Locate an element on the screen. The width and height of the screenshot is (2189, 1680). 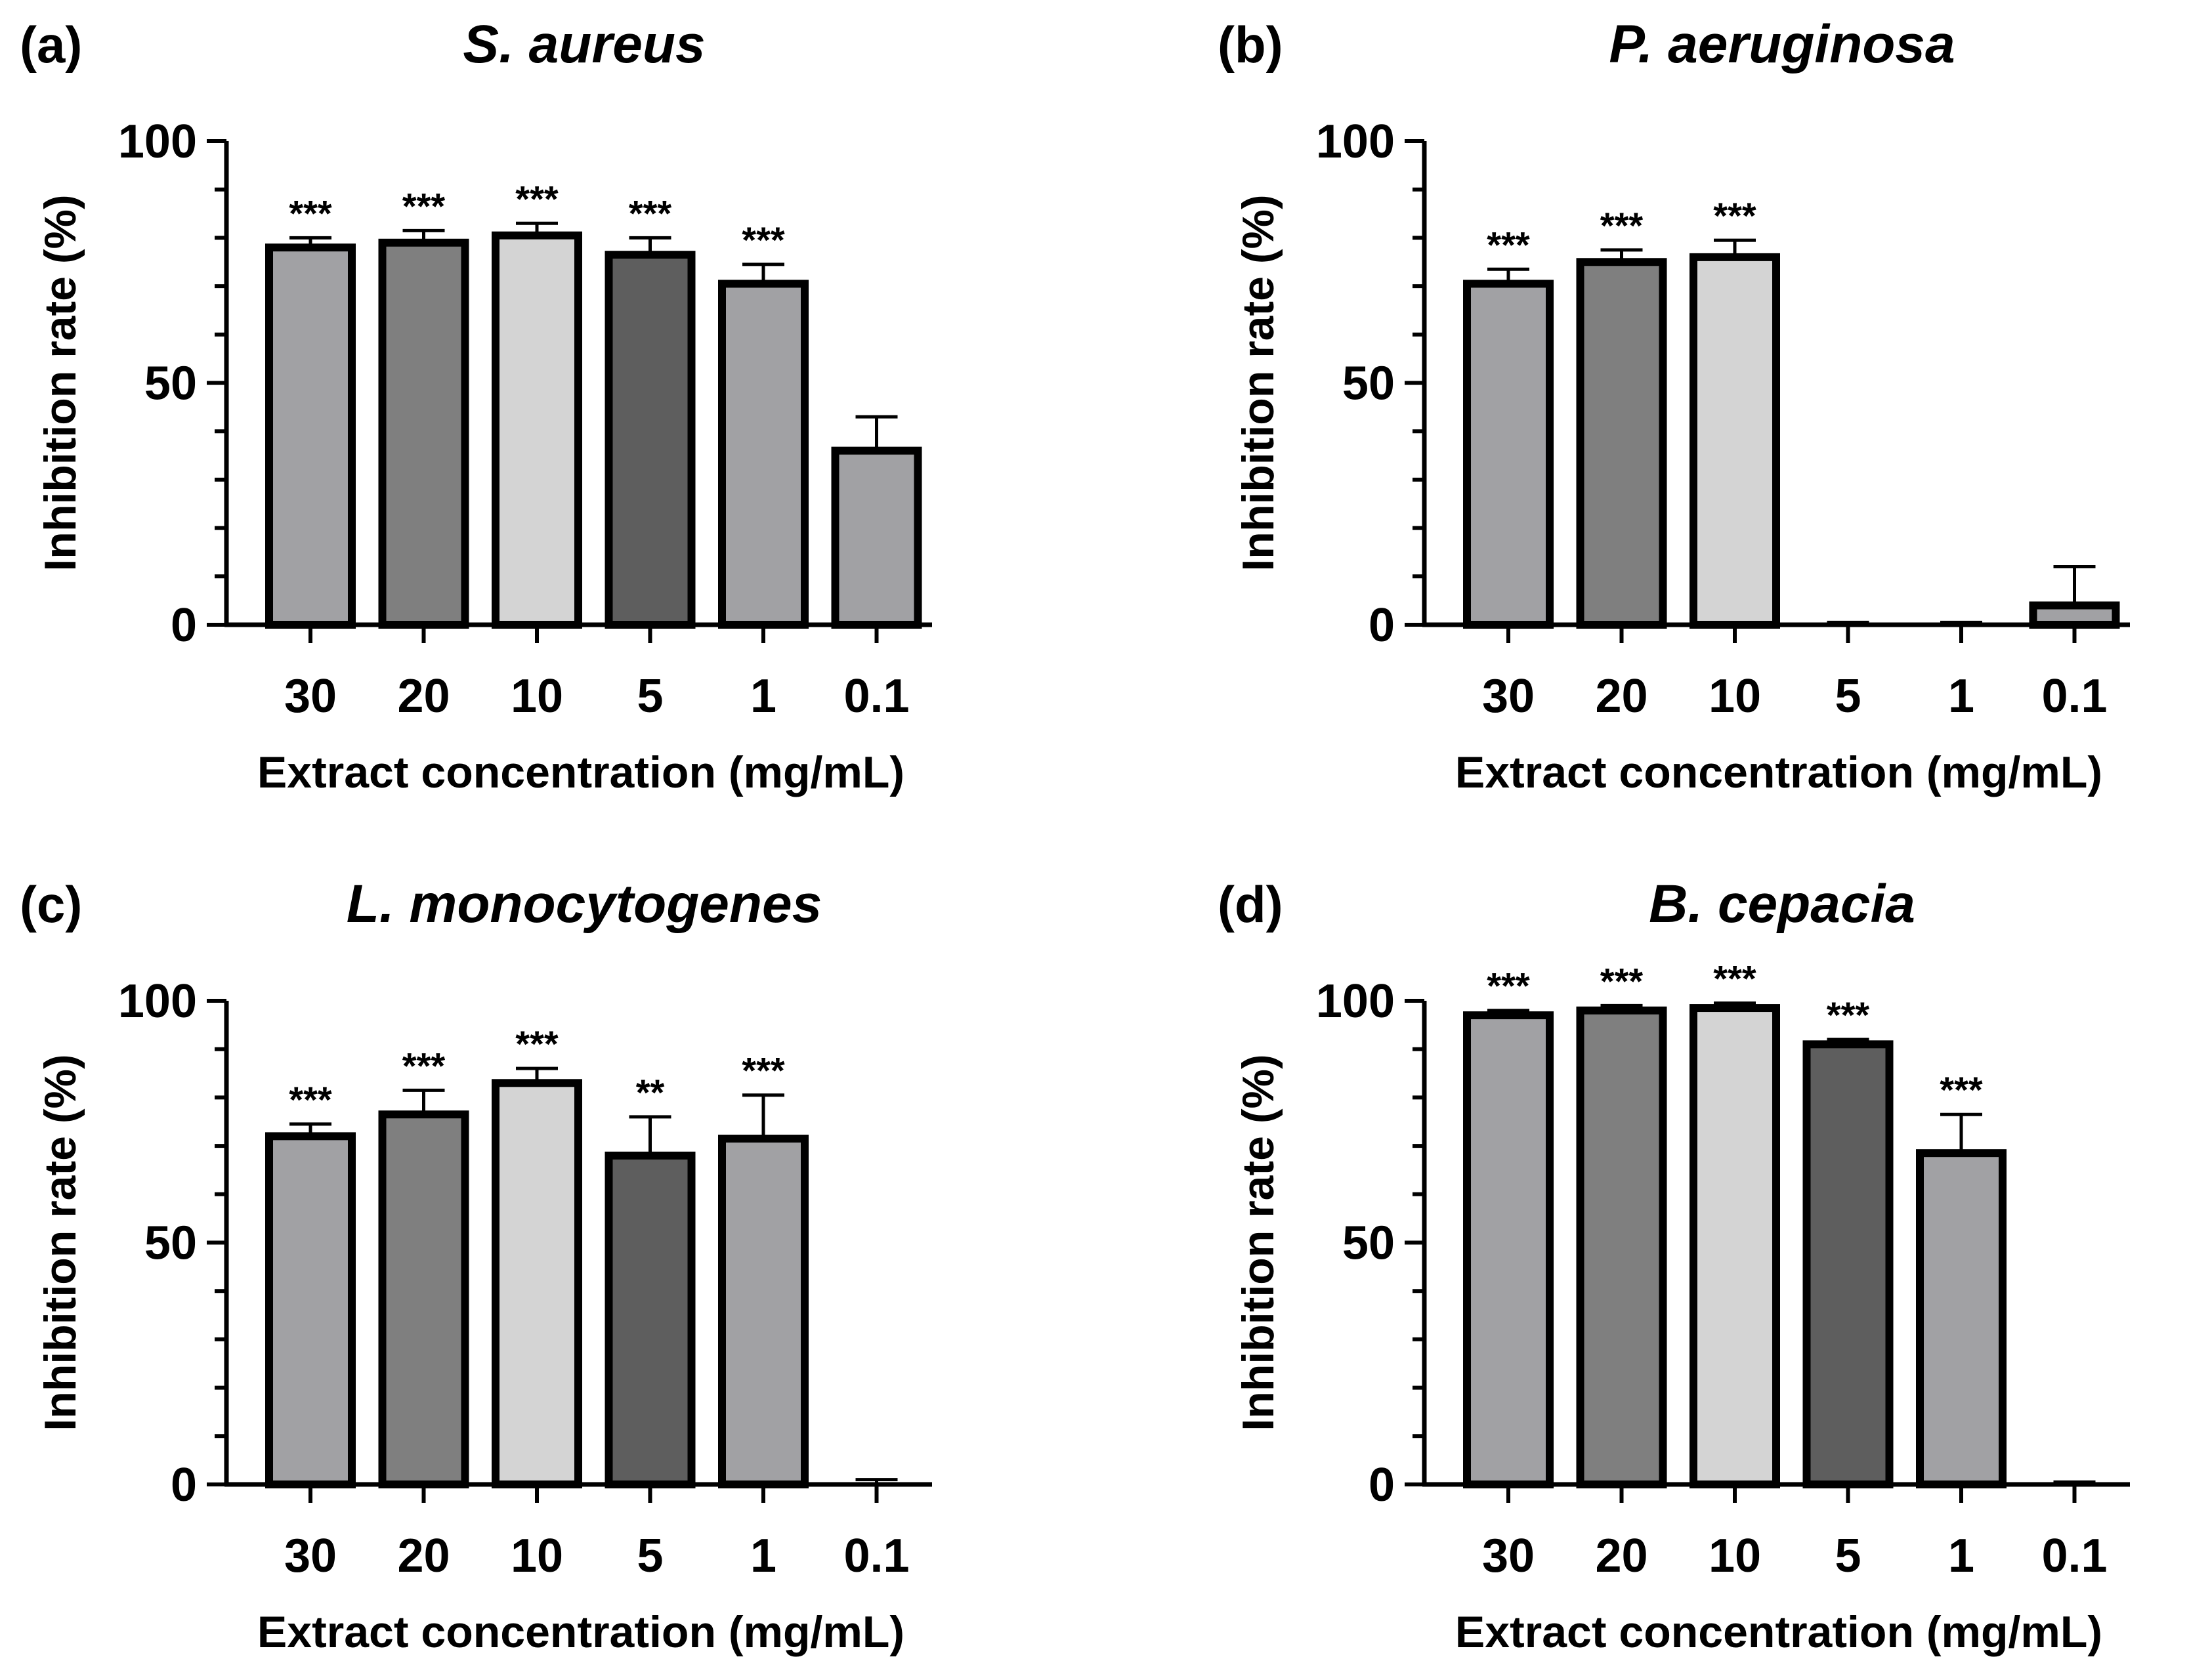
panel-label: (c) is located at coordinates (51, 904).